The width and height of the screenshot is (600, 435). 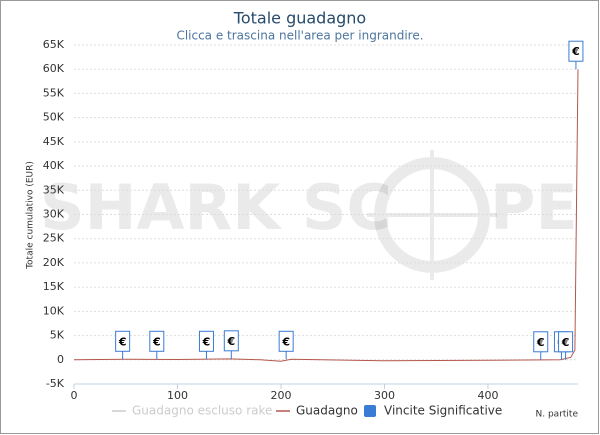 I want to click on legend-label: Guadagno, so click(x=327, y=411).